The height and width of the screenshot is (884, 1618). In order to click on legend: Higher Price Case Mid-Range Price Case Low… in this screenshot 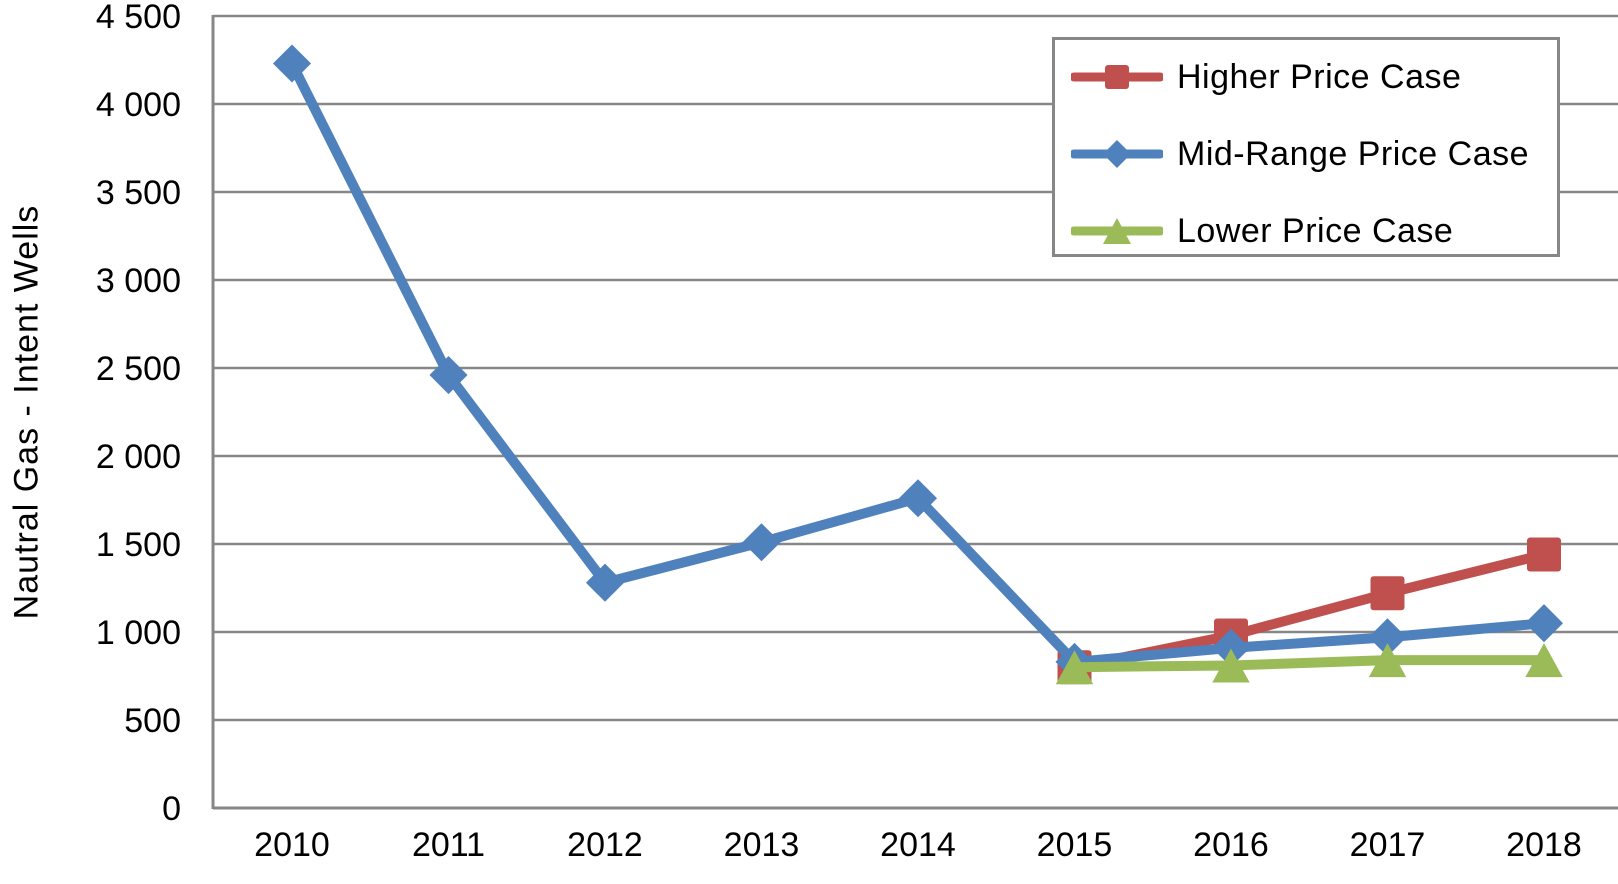, I will do `click(1306, 147)`.